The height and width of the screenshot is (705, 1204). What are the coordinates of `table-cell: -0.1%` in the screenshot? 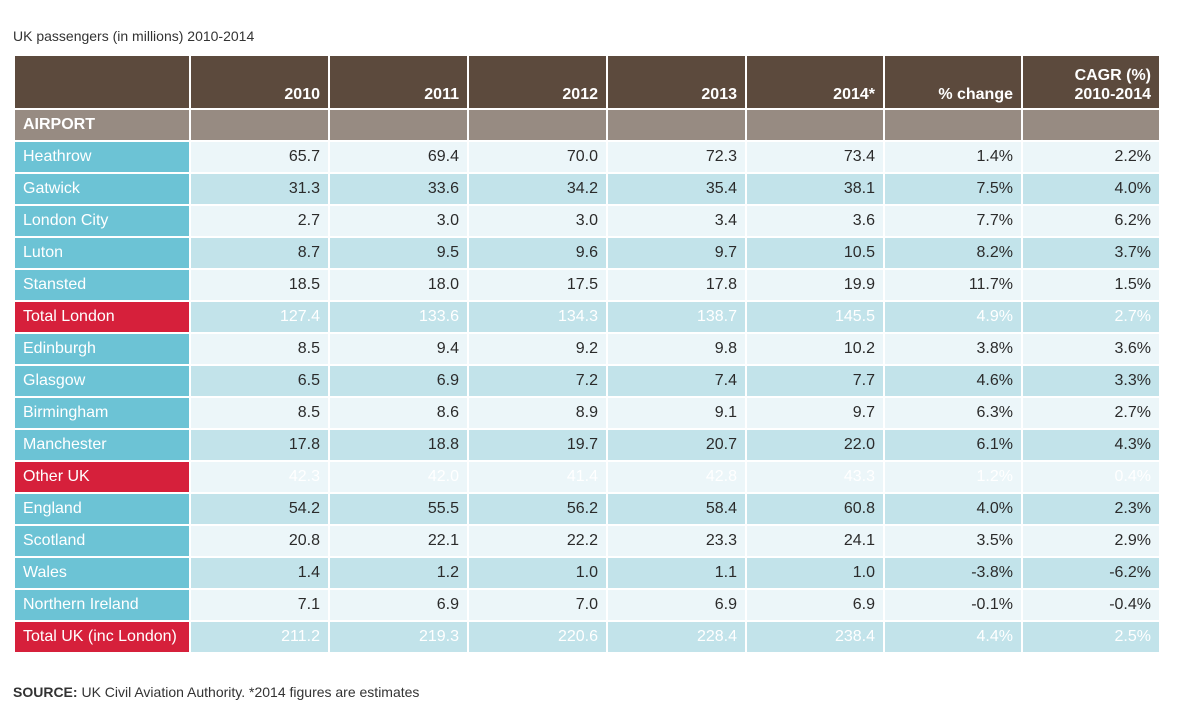 It's located at (953, 605).